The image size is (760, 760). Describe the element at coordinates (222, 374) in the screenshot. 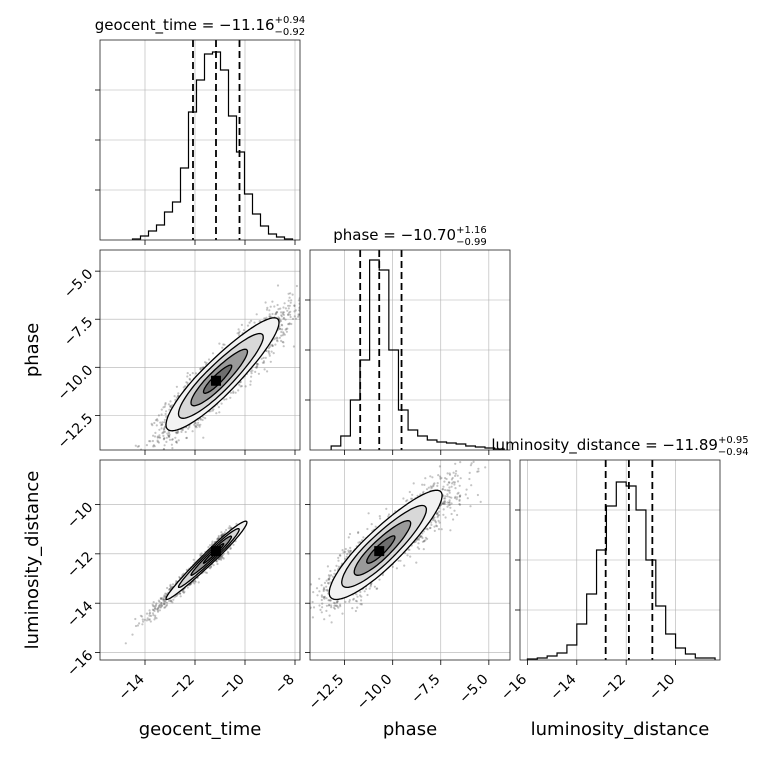

I see `scatter-geocent-time-vs-phase-contours` at that location.